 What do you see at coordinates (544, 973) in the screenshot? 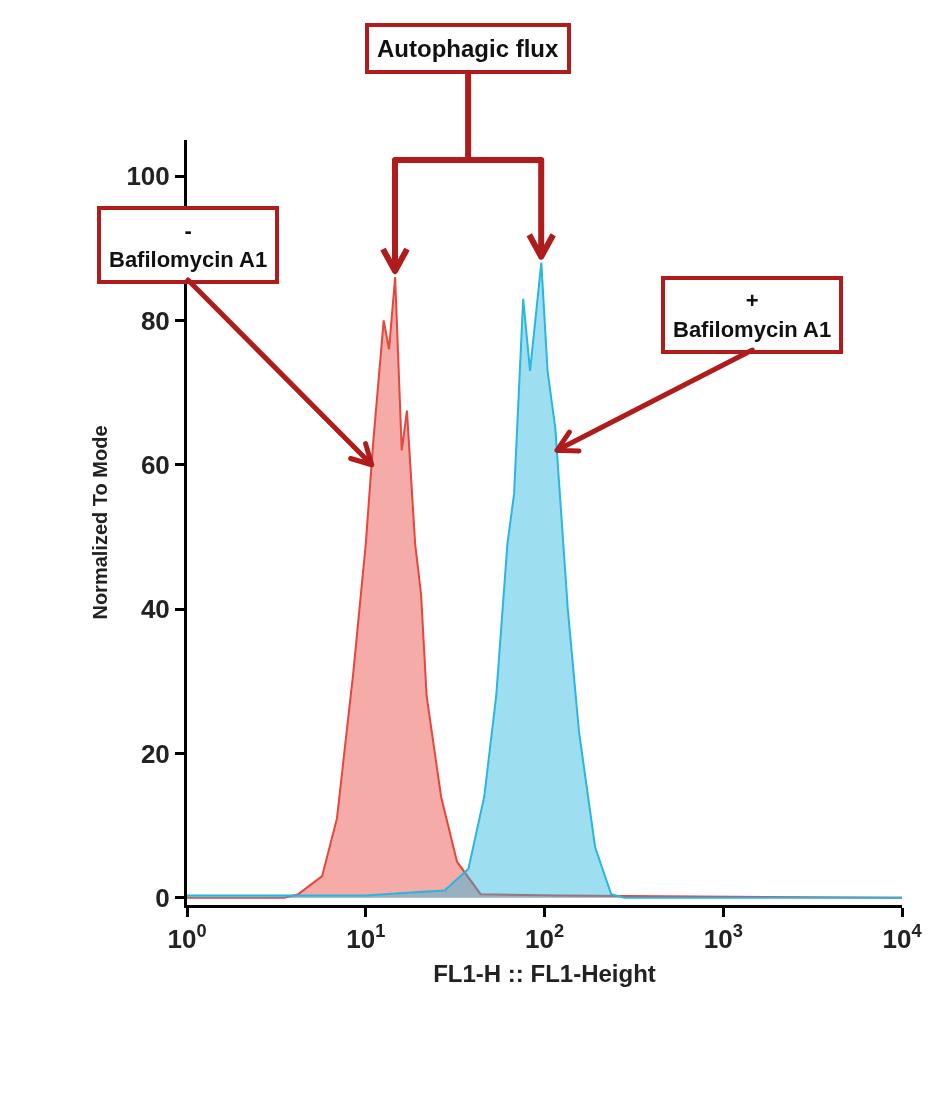
I see `x-axis-title: FL1-H :: FL1-Height` at bounding box center [544, 973].